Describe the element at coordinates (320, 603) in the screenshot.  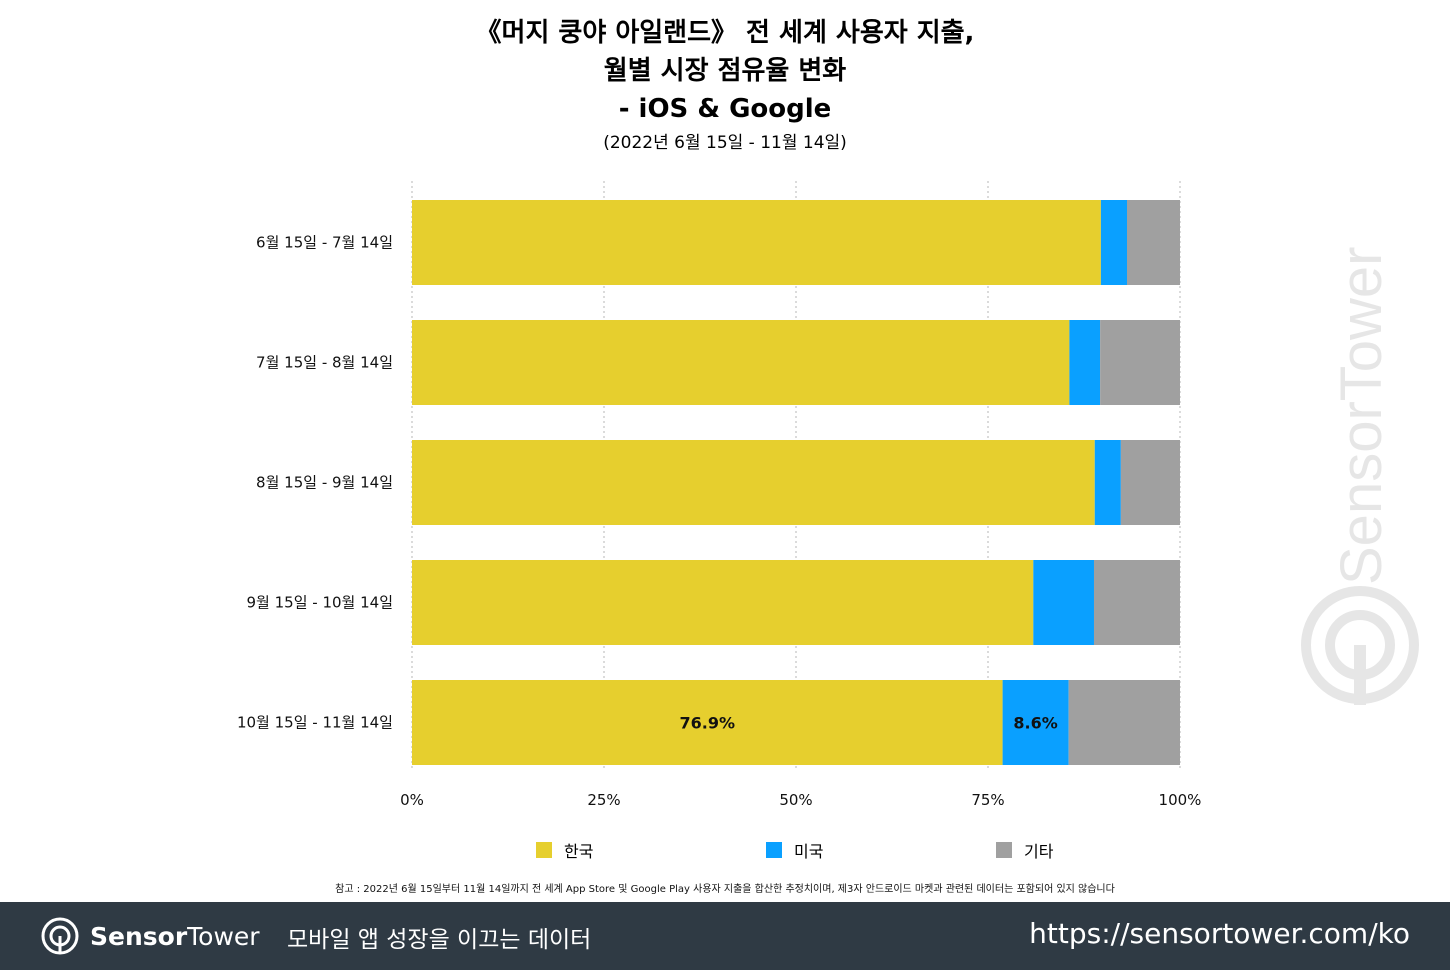
I see `category-label-3: 9월 15일 - 10월 14일` at that location.